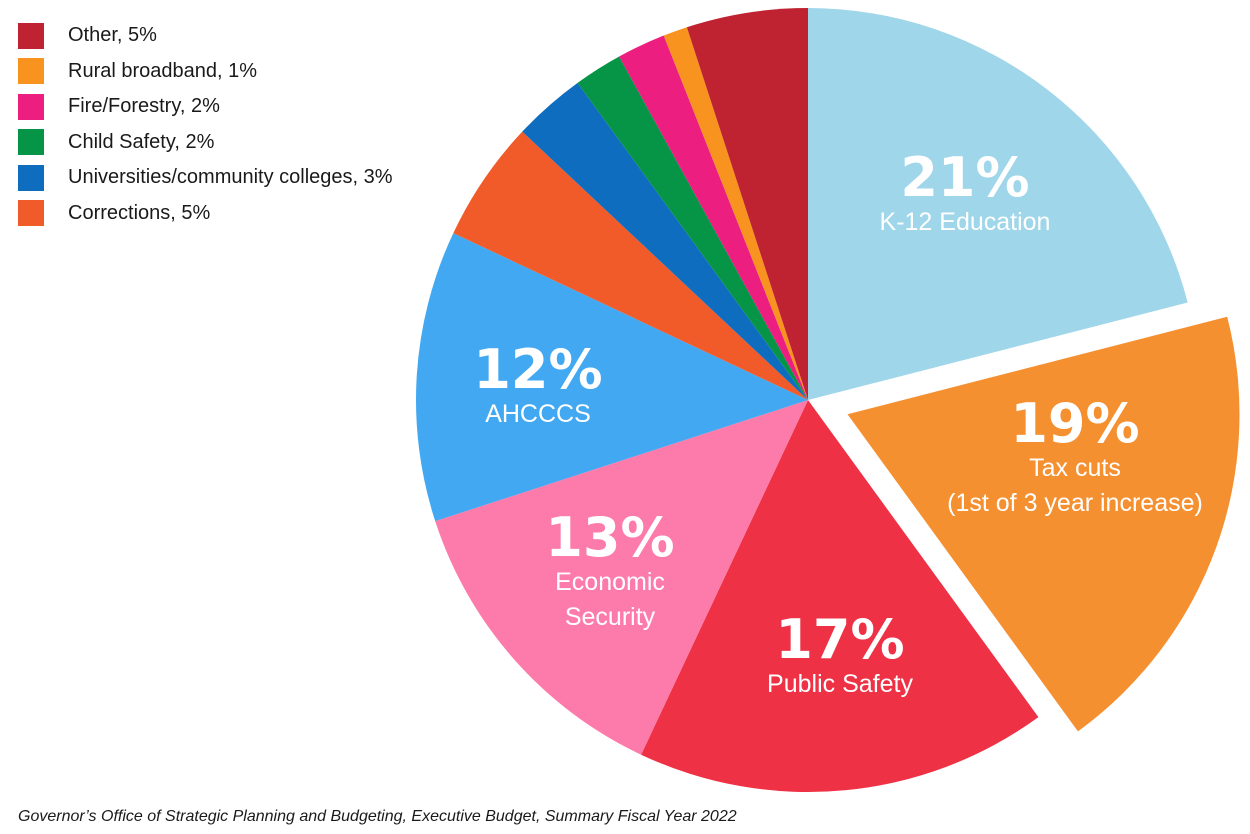 The width and height of the screenshot is (1250, 834). What do you see at coordinates (141, 141) in the screenshot?
I see `legend-label: Child Safety, 2%` at bounding box center [141, 141].